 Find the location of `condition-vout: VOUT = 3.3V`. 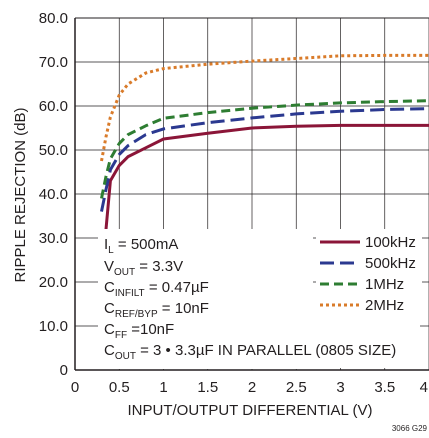

condition-vout: VOUT = 3.3V is located at coordinates (143, 268).